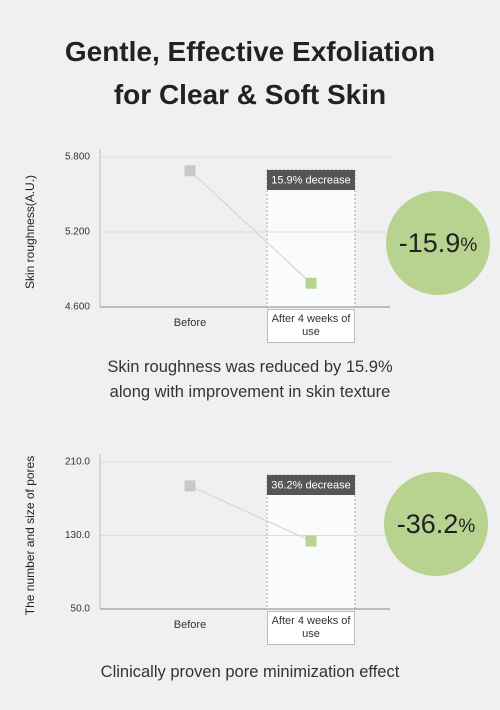 This screenshot has width=500, height=710. I want to click on y-tick-label: 5.800, so click(77, 157).